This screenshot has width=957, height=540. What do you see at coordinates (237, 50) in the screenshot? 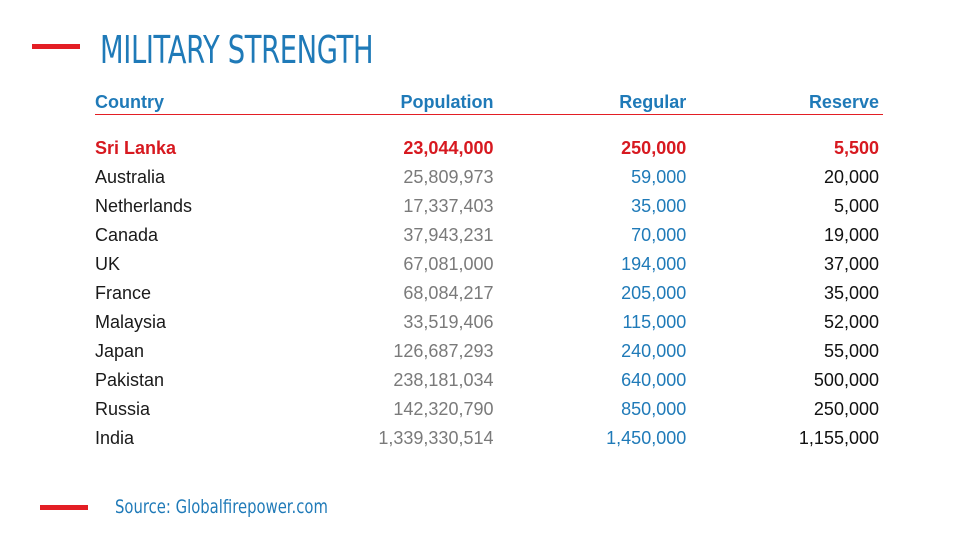
I see `slide-title: MILITARY STRENGTH` at bounding box center [237, 50].